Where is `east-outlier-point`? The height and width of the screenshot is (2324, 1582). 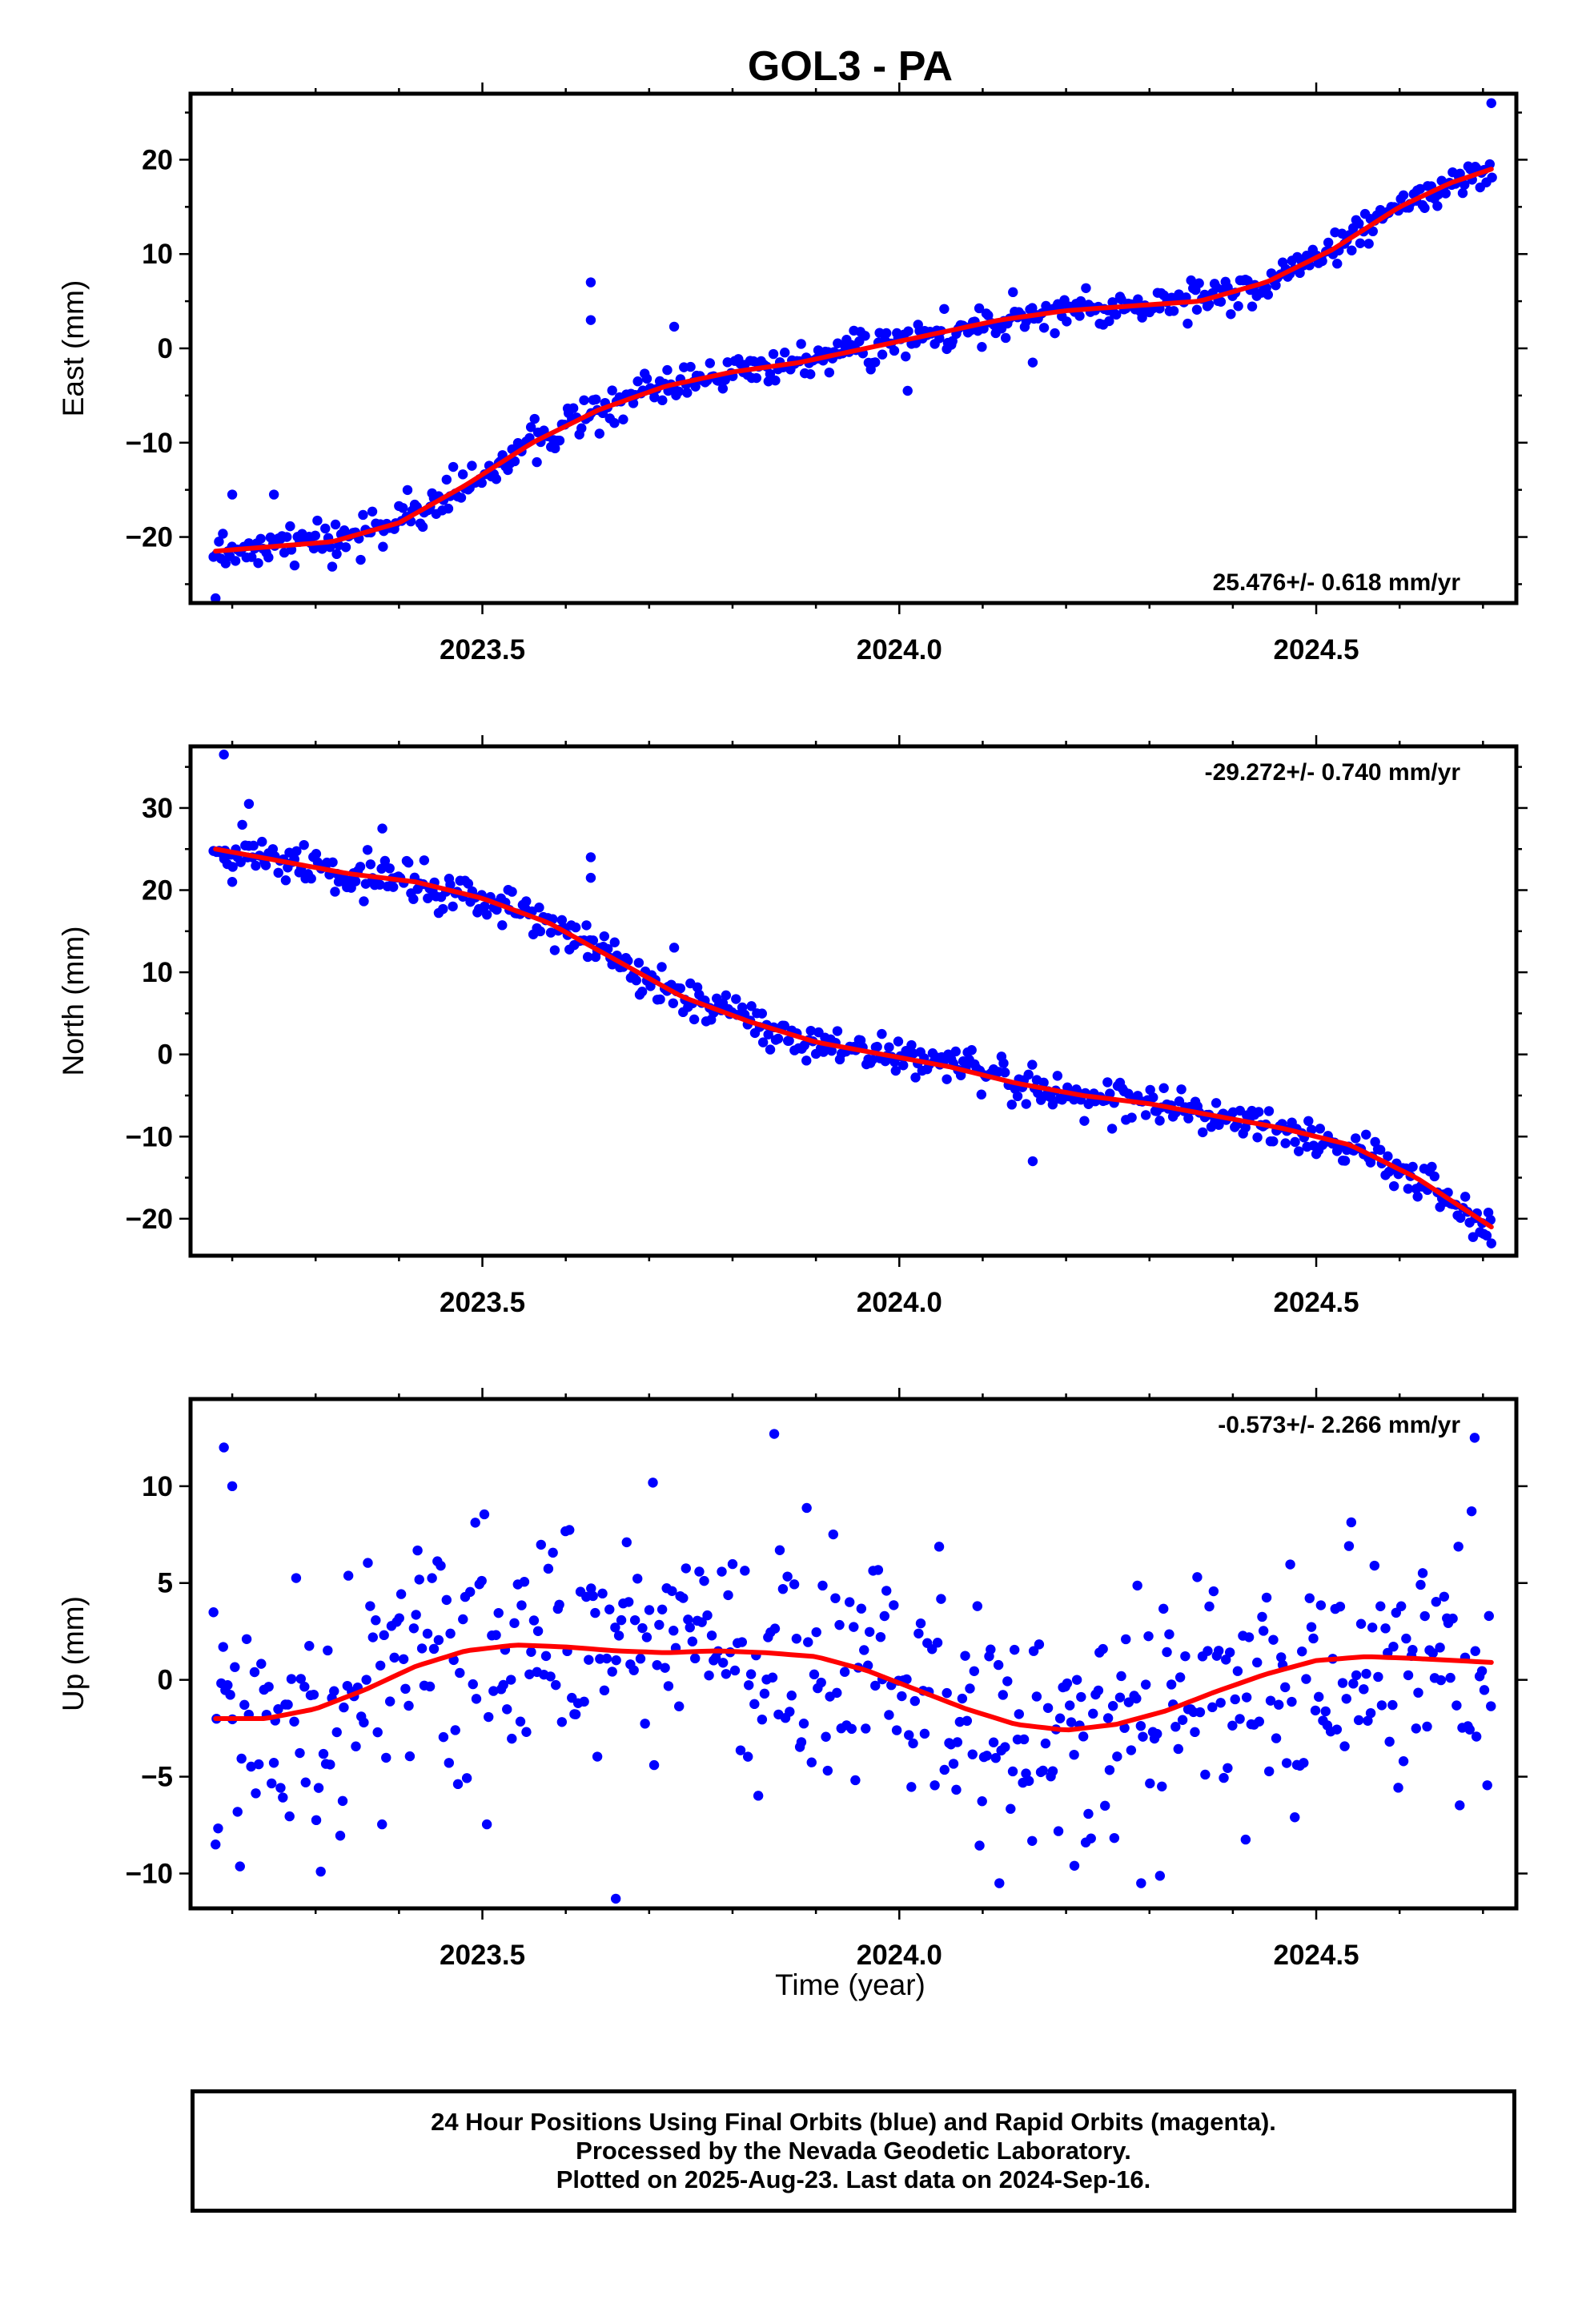
east-outlier-point is located at coordinates (216, 598).